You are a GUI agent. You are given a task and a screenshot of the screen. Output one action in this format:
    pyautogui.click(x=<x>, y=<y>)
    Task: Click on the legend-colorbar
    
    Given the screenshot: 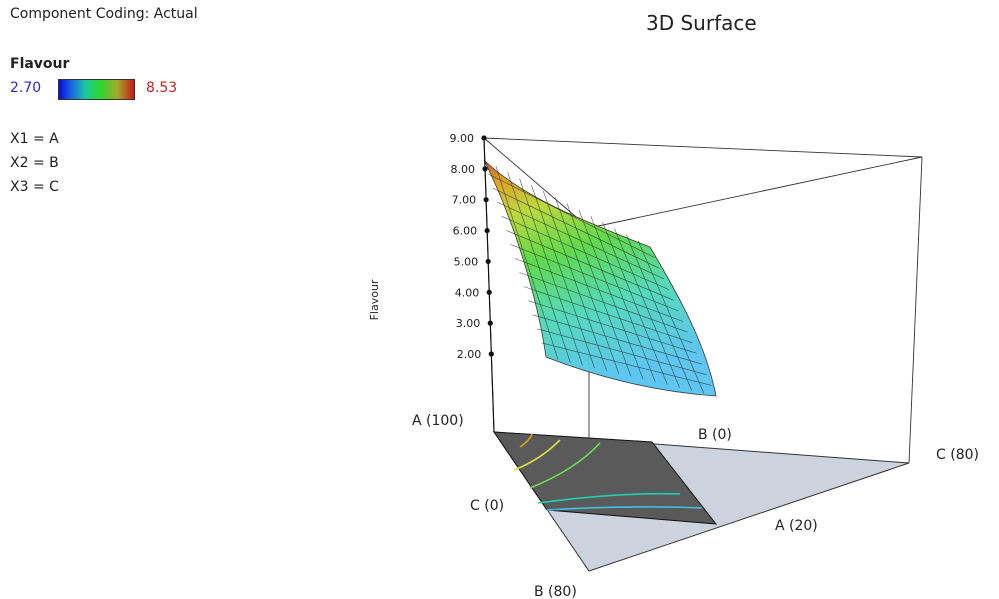 What is the action you would take?
    pyautogui.click(x=96, y=89)
    